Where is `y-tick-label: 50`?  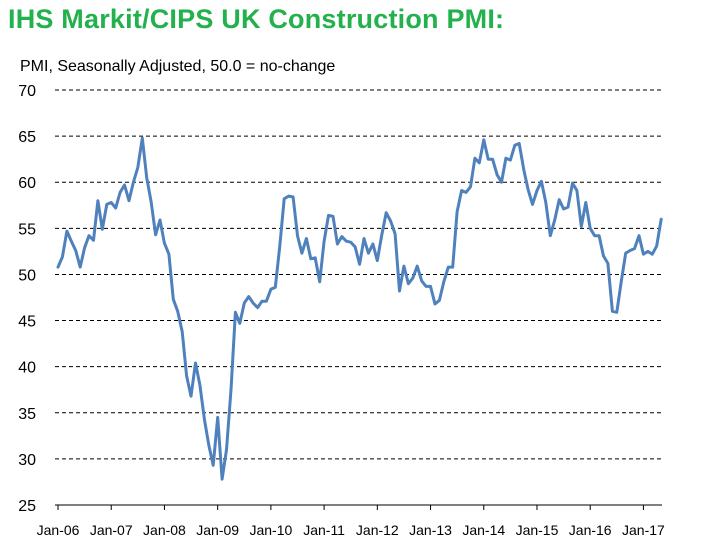 y-tick-label: 50 is located at coordinates (27, 275).